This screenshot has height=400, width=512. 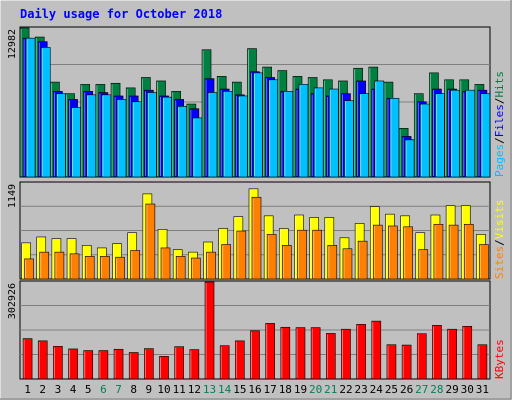 I want to click on x-tick-label: 20, so click(x=315, y=389).